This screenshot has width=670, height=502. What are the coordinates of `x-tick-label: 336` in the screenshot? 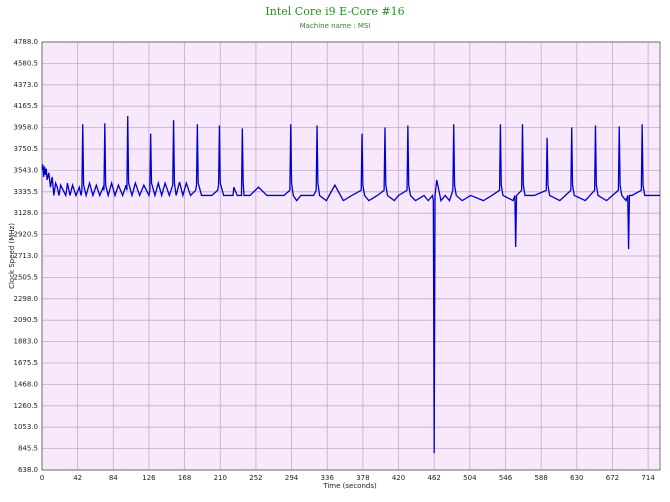 It's located at (328, 478).